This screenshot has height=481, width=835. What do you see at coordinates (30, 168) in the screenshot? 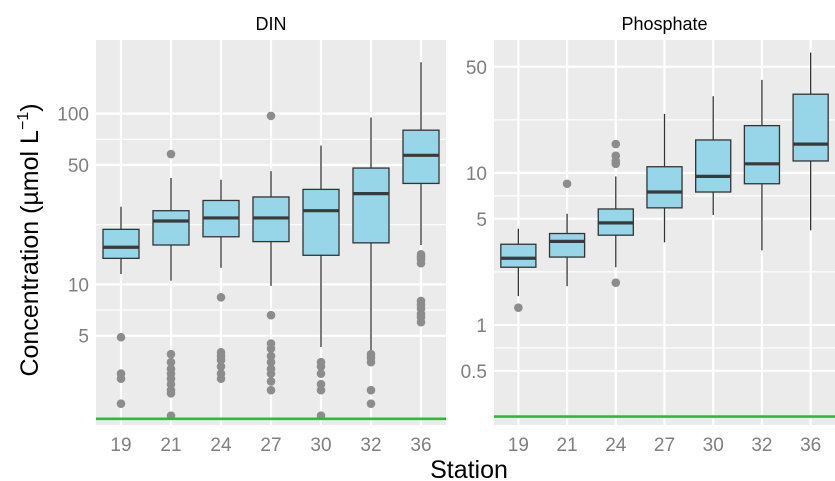
I see `y-axis-title-unit: µmol L` at bounding box center [30, 168].